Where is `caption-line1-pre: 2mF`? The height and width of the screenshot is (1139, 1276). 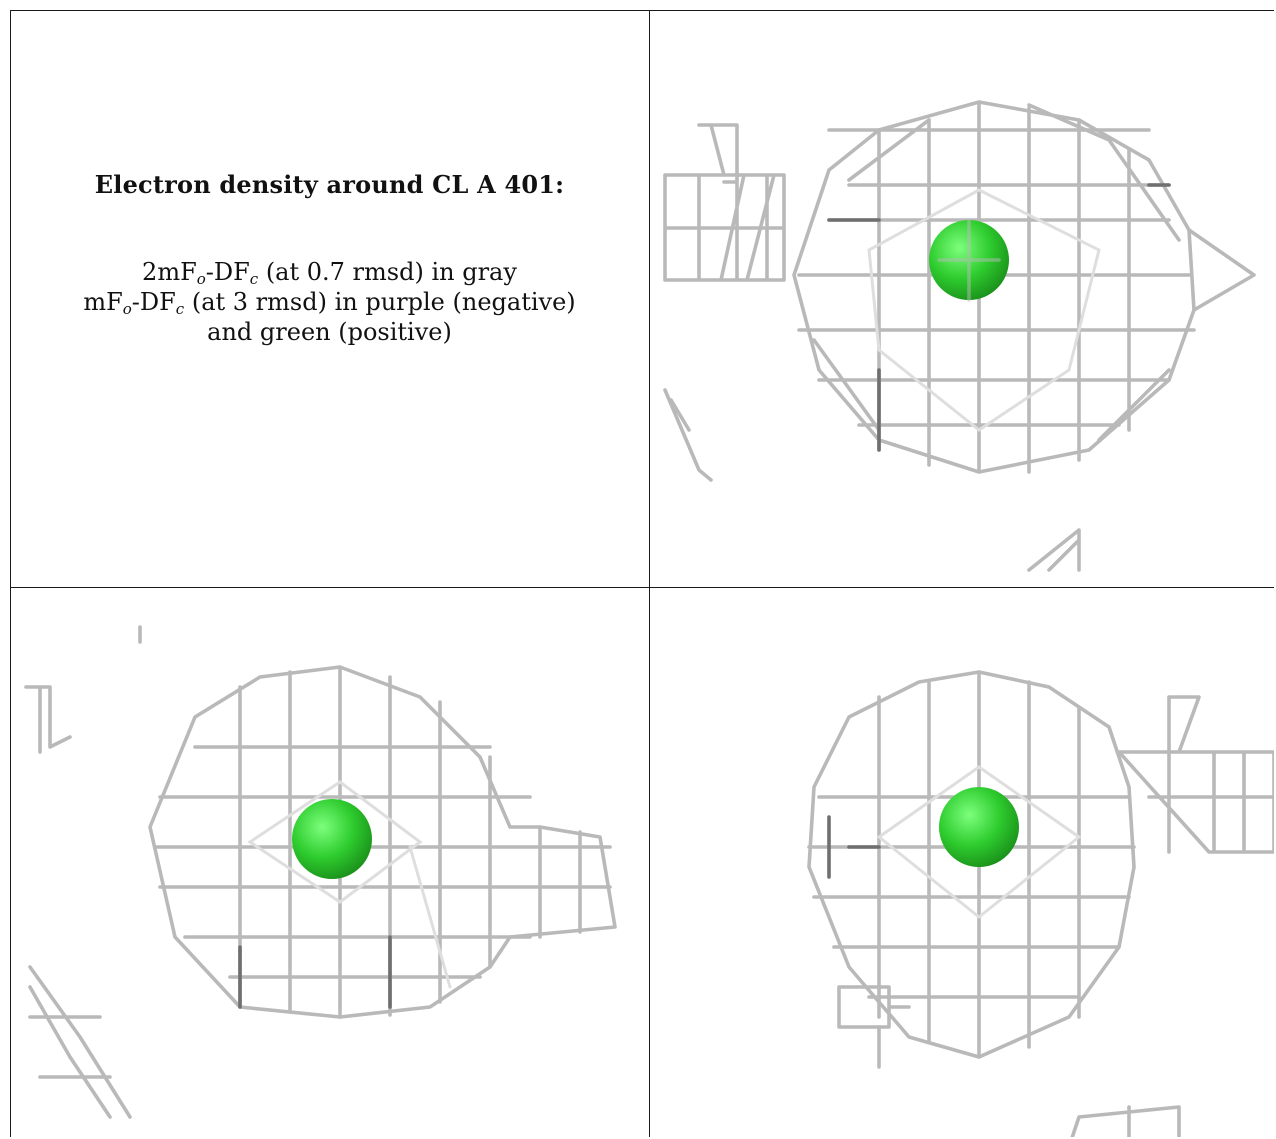
caption-line1-pre: 2mF is located at coordinates (169, 272).